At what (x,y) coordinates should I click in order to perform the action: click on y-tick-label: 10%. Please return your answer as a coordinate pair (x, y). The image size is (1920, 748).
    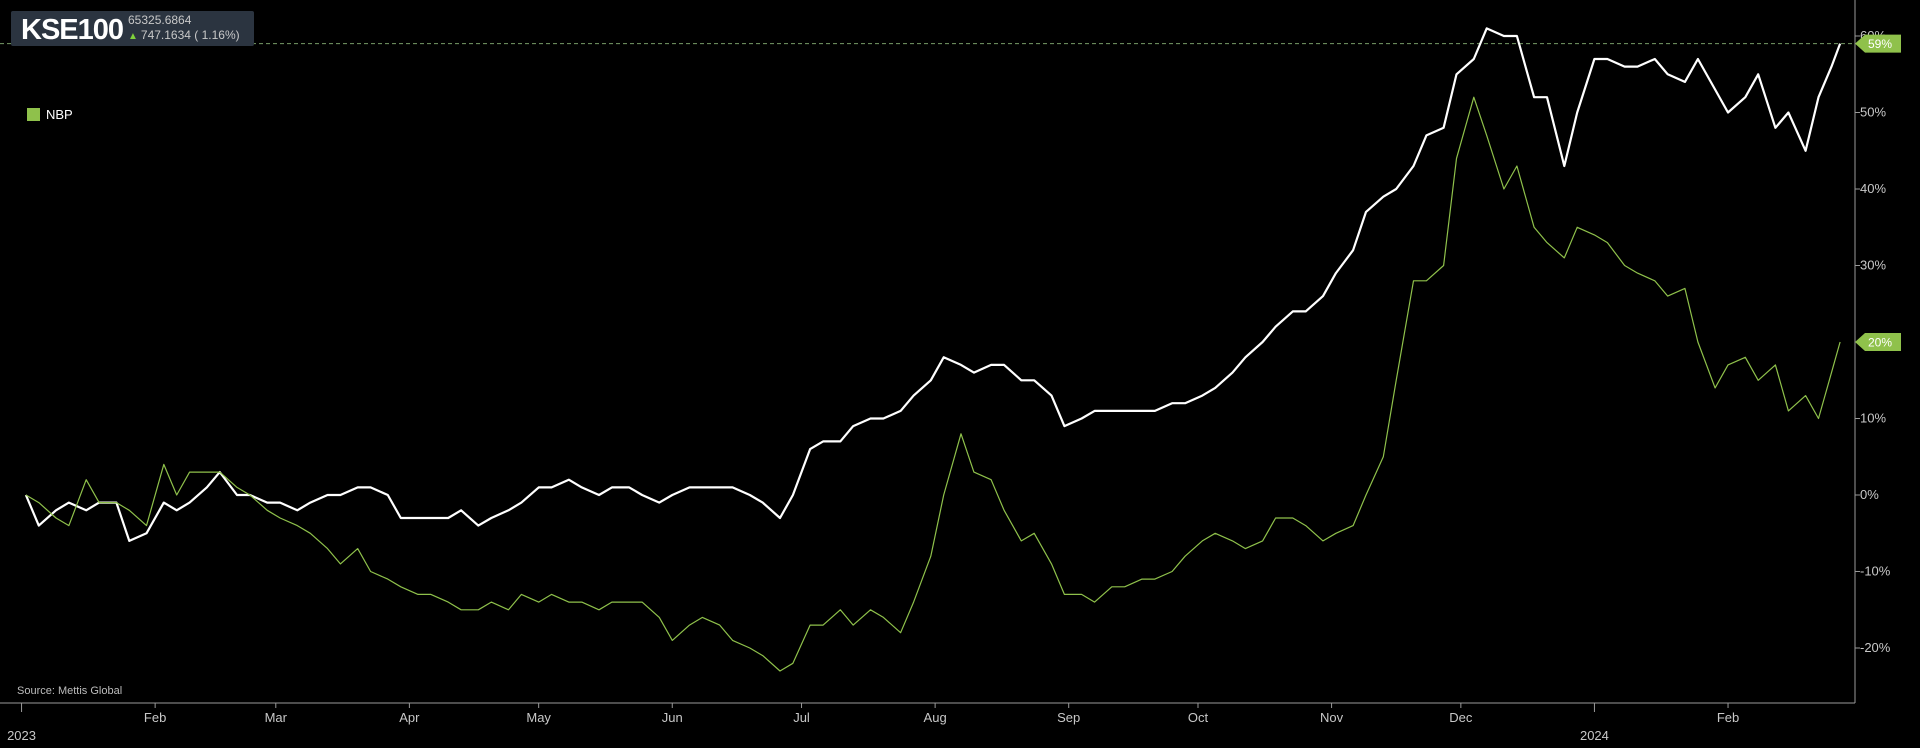
    Looking at the image, I should click on (1873, 418).